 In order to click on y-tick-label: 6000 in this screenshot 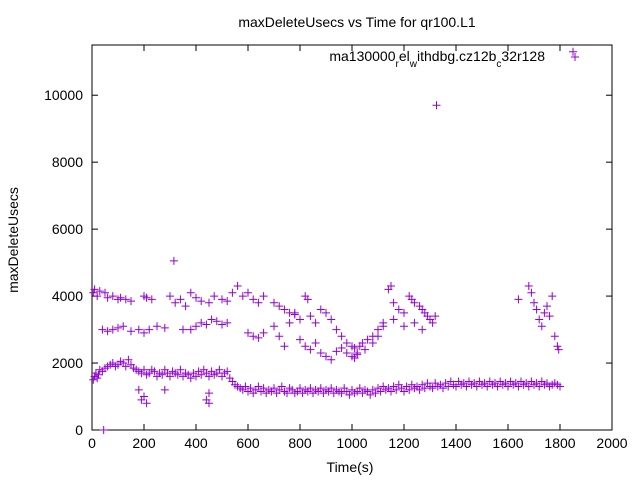, I will do `click(67, 229)`.